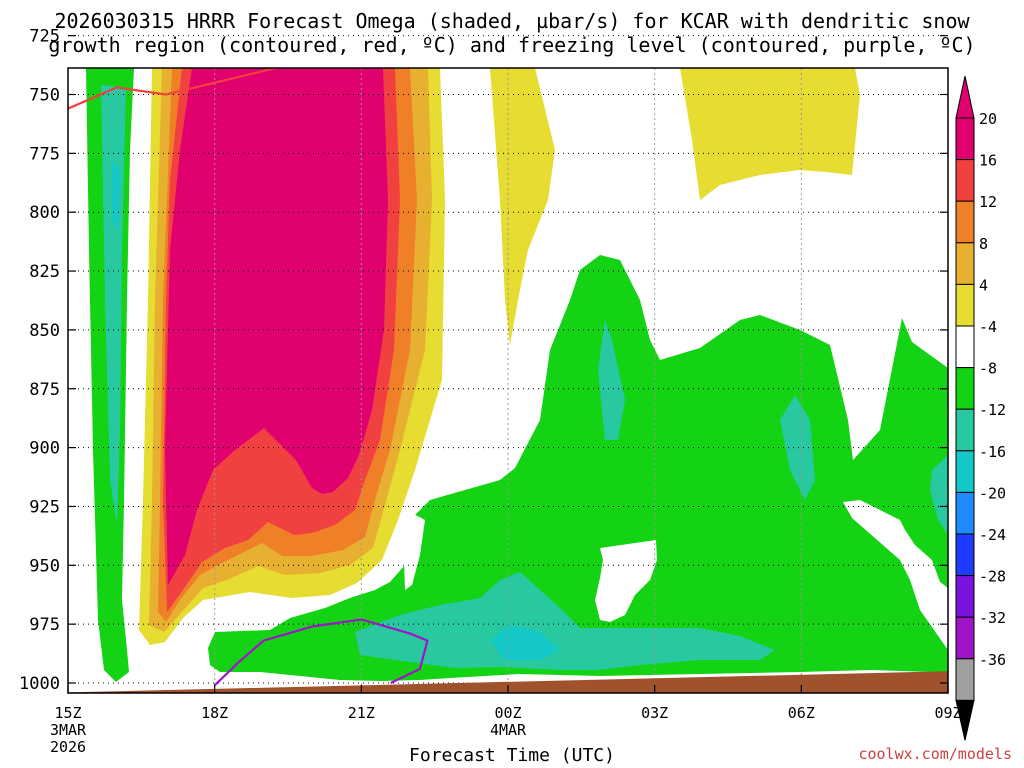 The height and width of the screenshot is (768, 1024). I want to click on colorbar-tick-label: -32, so click(992, 618).